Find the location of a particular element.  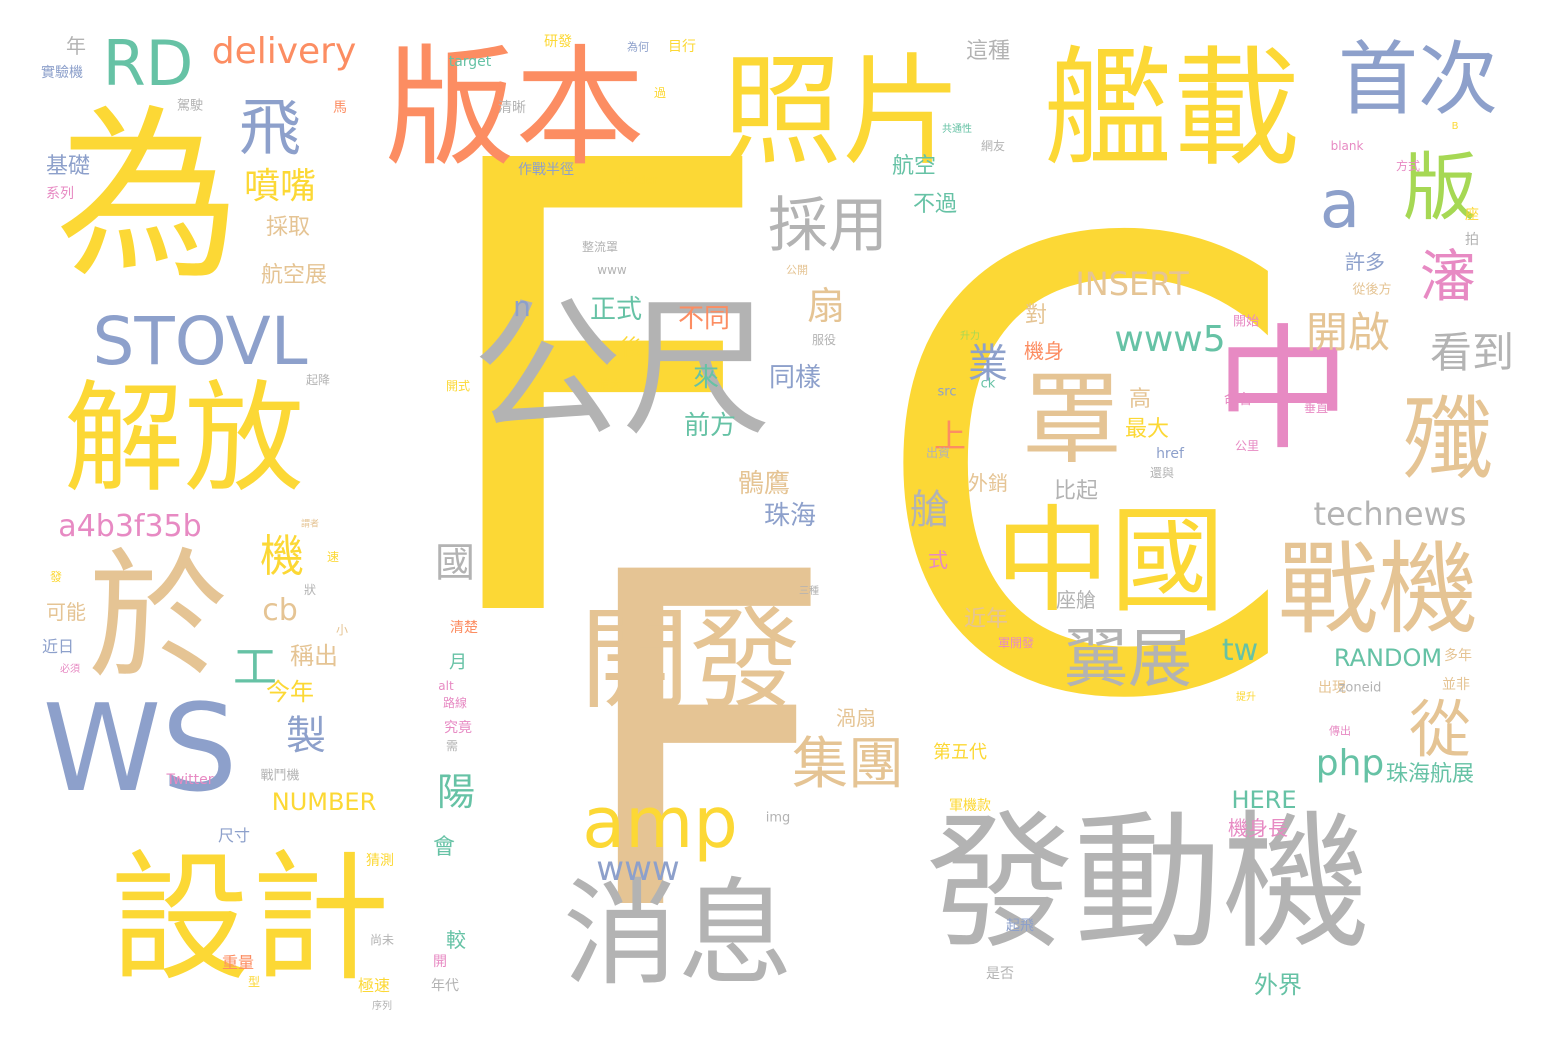

cloud-word: 年代 is located at coordinates (445, 986).